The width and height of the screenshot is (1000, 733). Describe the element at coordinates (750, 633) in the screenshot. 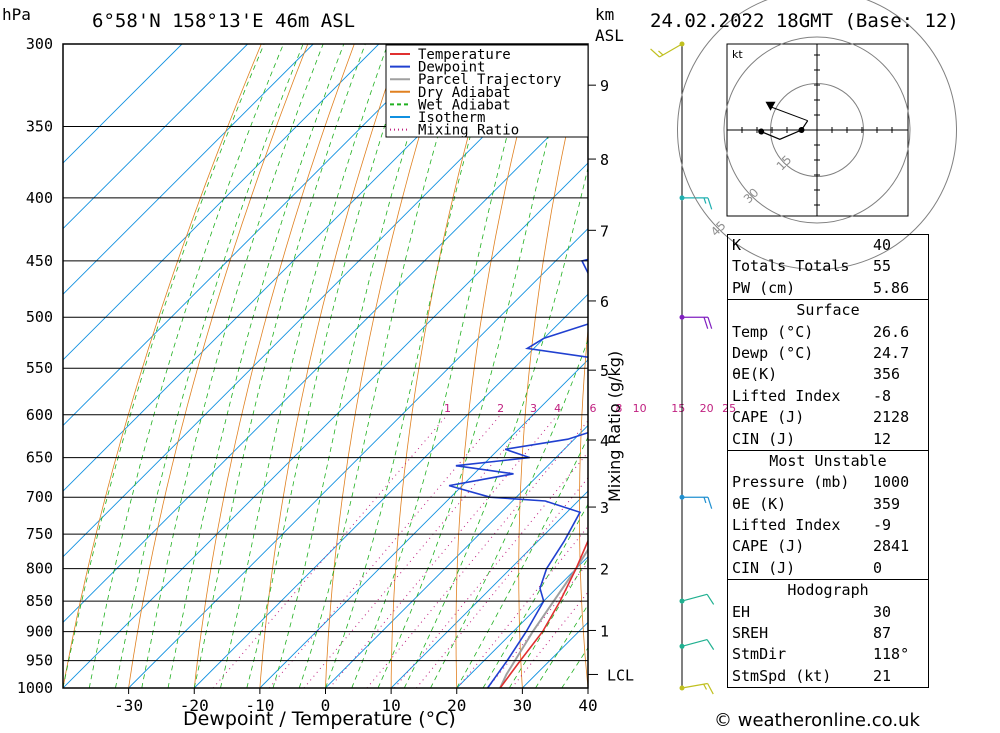

I see `hodo-label: SREH` at that location.